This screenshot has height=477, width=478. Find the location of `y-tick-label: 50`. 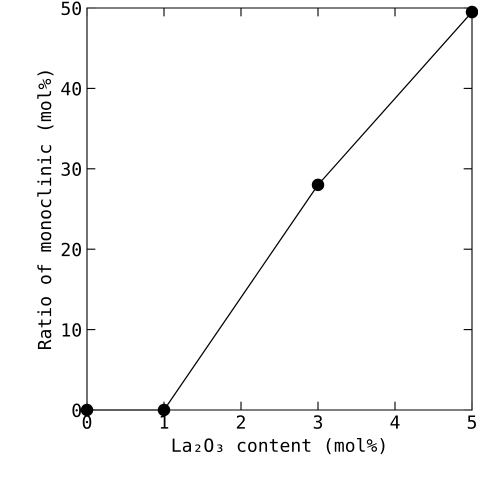

y-tick-label: 50 is located at coordinates (71, 9).